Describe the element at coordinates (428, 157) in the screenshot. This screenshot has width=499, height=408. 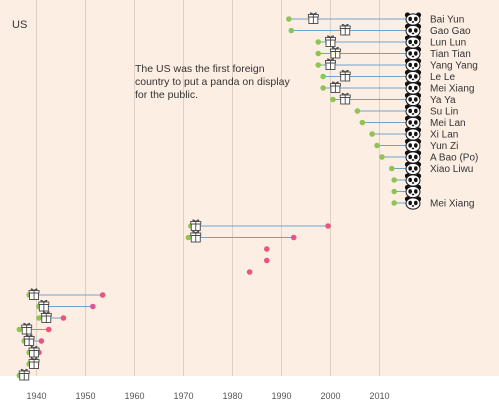
I see `panda-row: A Bao (Po)` at that location.